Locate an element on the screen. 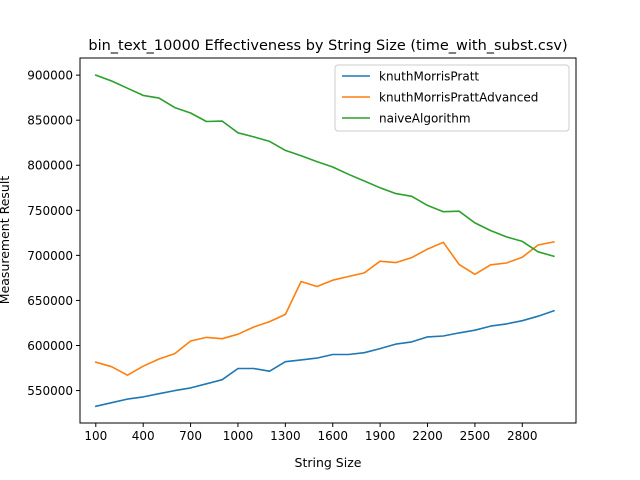  x-tick-label-8: 2500 is located at coordinates (475, 436).